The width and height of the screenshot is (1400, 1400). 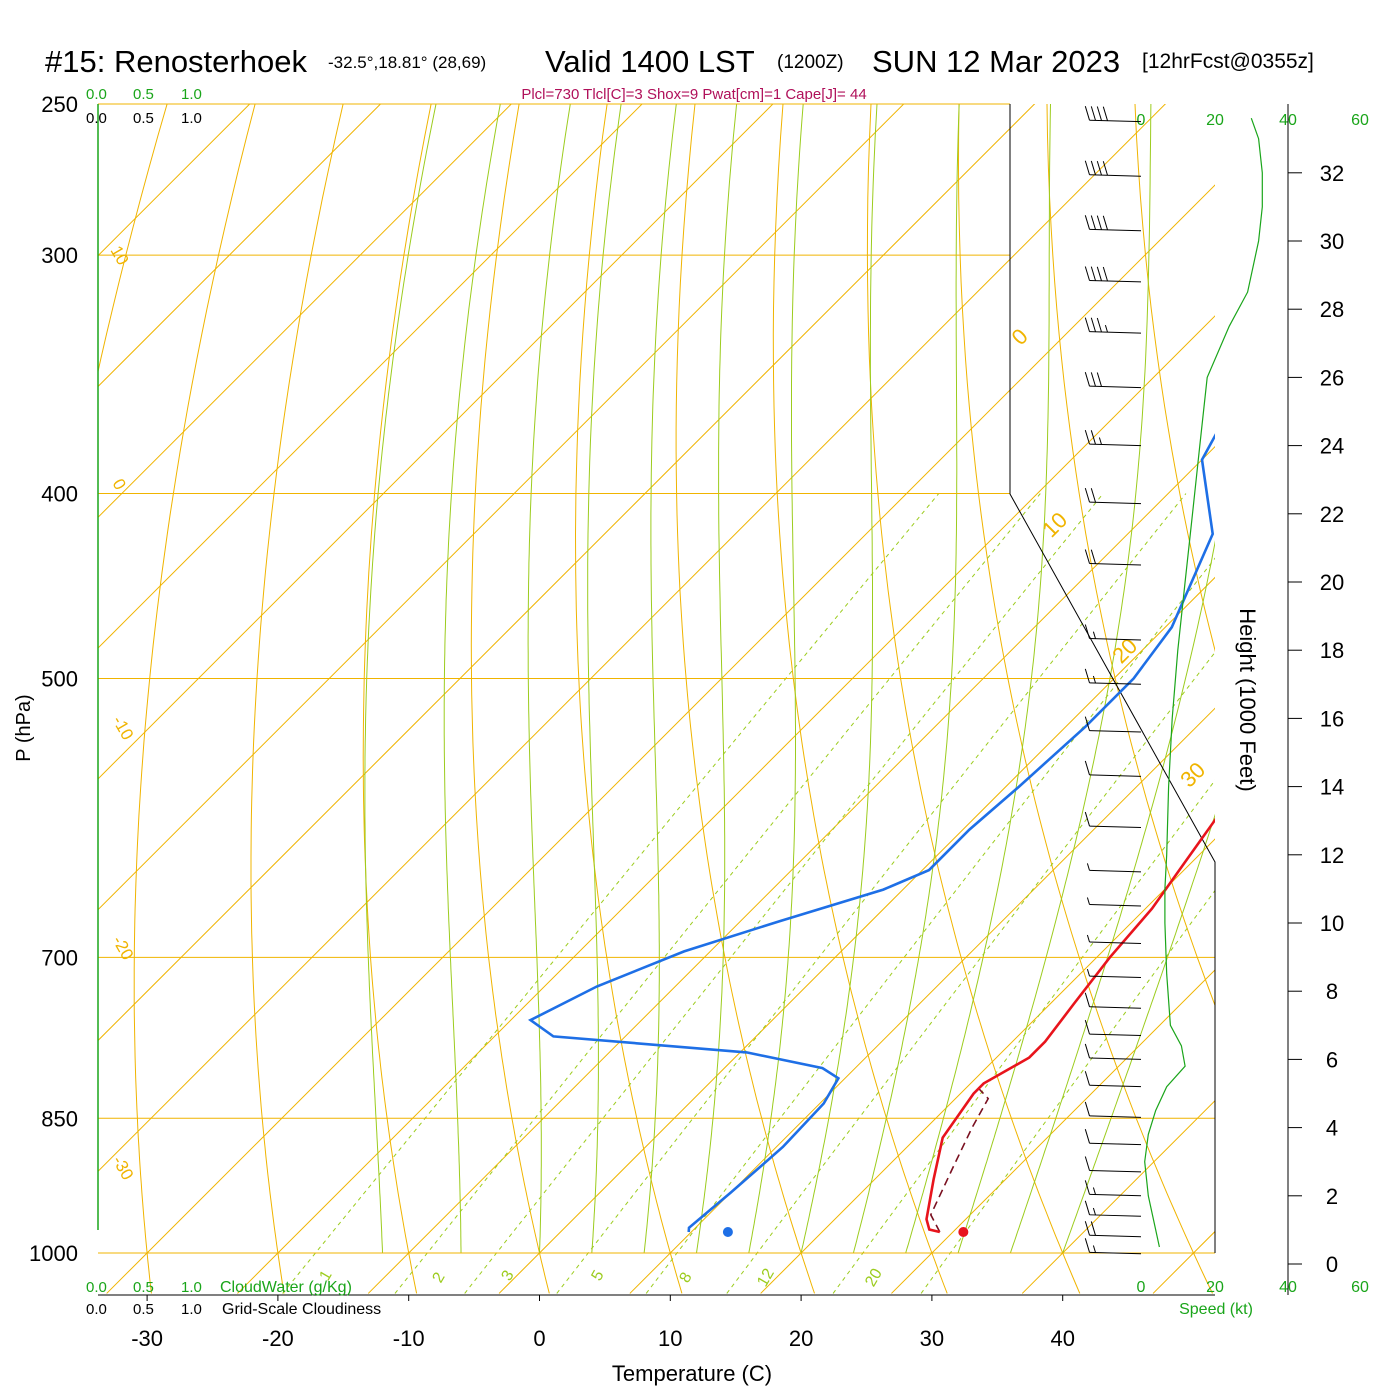 I want to click on svg-text: 40, so click(x=1288, y=120).